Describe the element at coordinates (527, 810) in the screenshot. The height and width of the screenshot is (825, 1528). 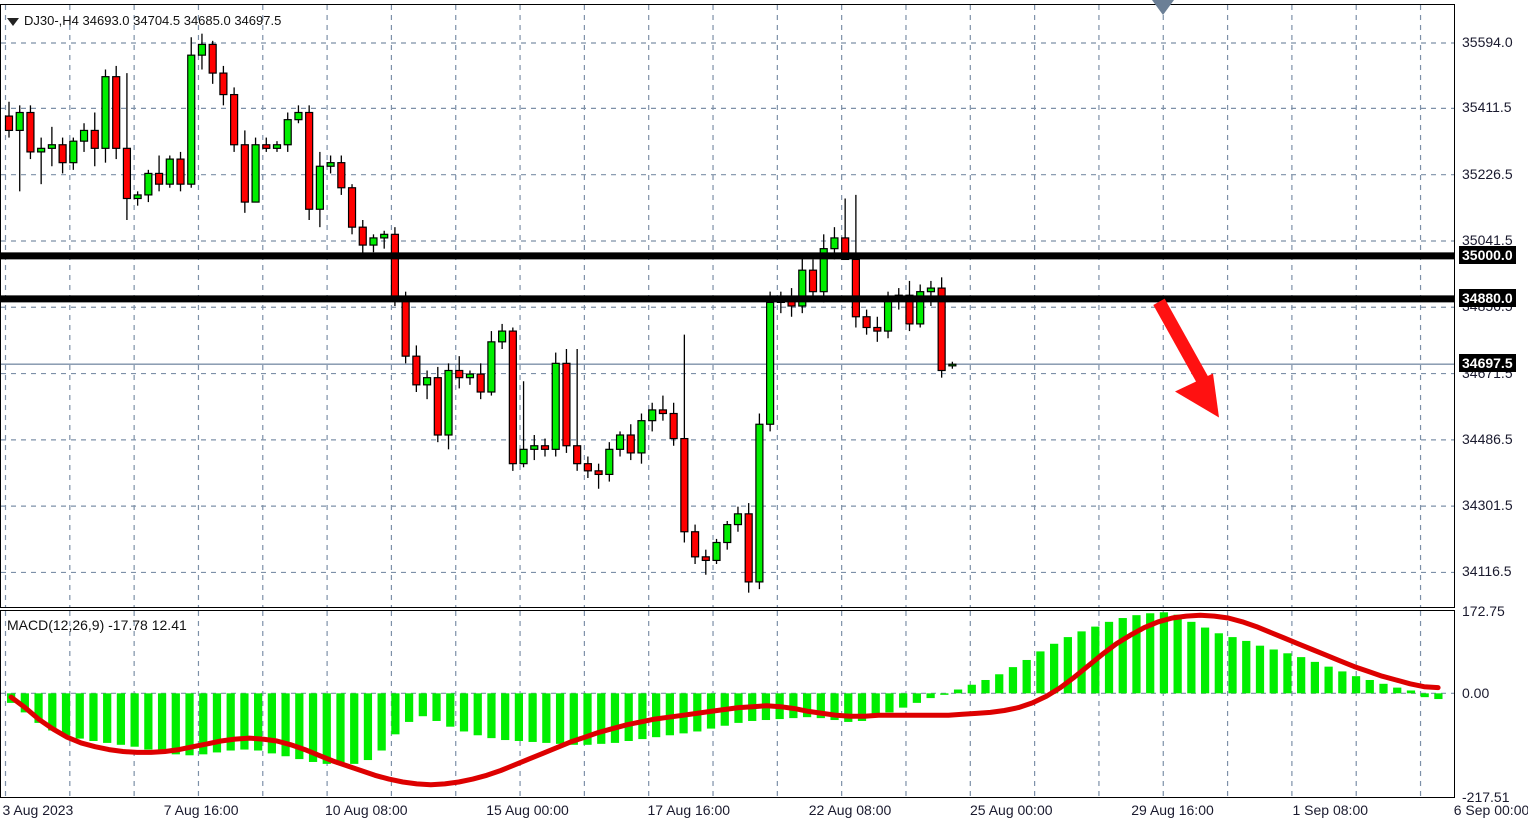
I see `time-tick-label: 15 Aug 00:00` at that location.